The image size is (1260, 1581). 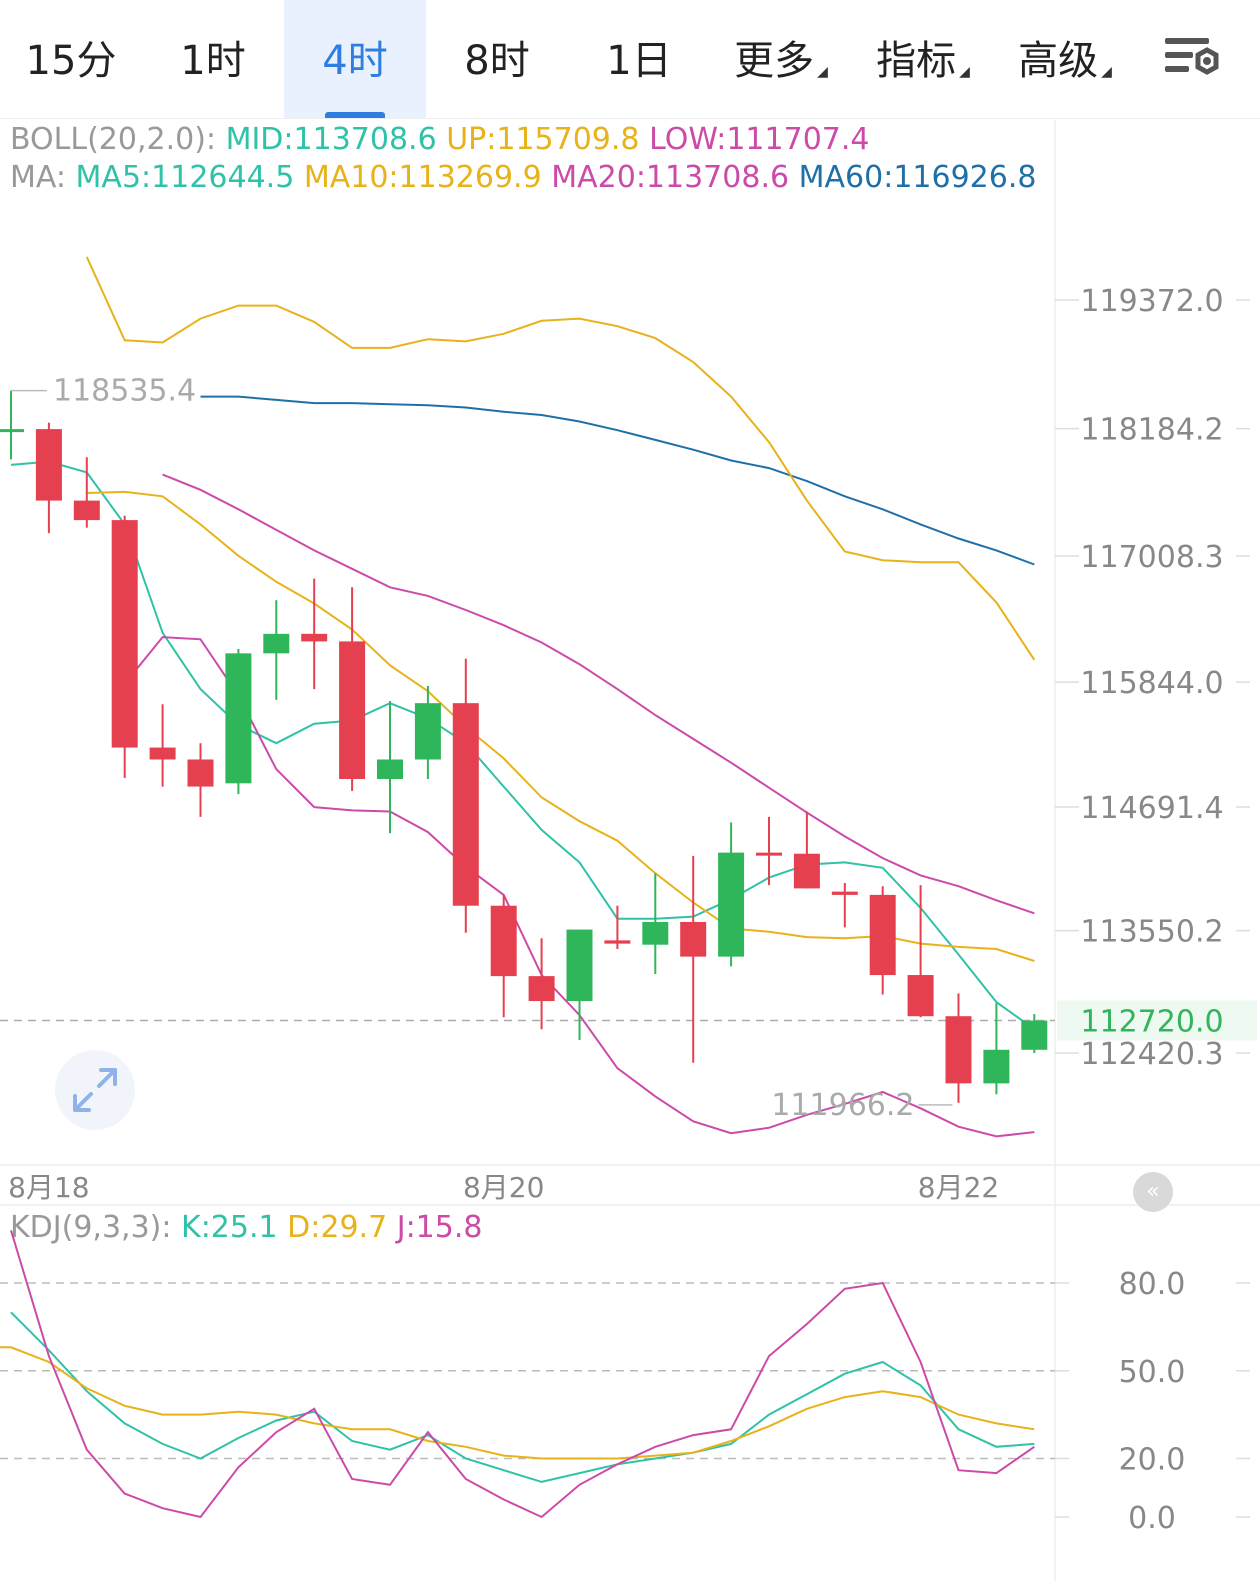 What do you see at coordinates (48, 1187) in the screenshot?
I see `x-date-label: 8月18` at bounding box center [48, 1187].